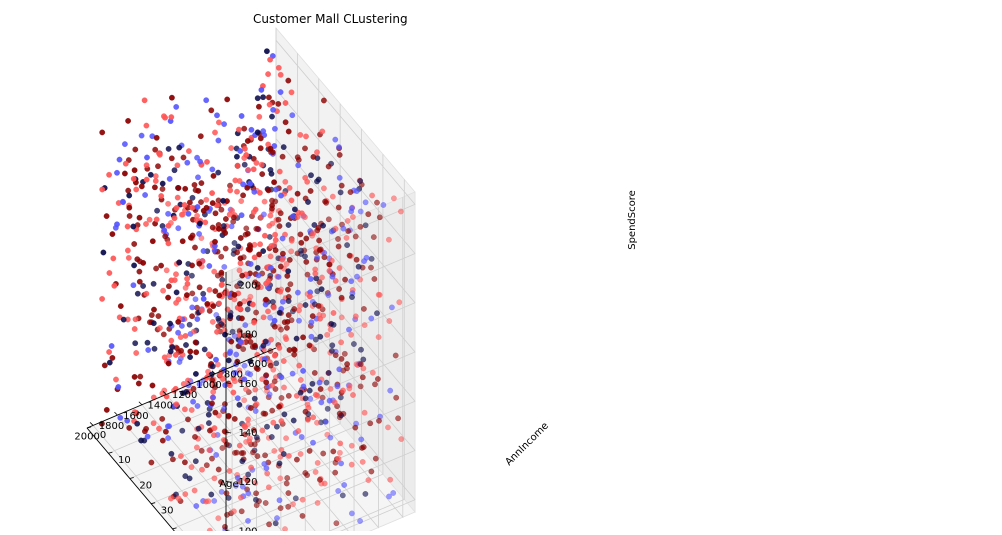  Describe the element at coordinates (160, 405) in the screenshot. I see `x-tick-label: 1400` at that location.